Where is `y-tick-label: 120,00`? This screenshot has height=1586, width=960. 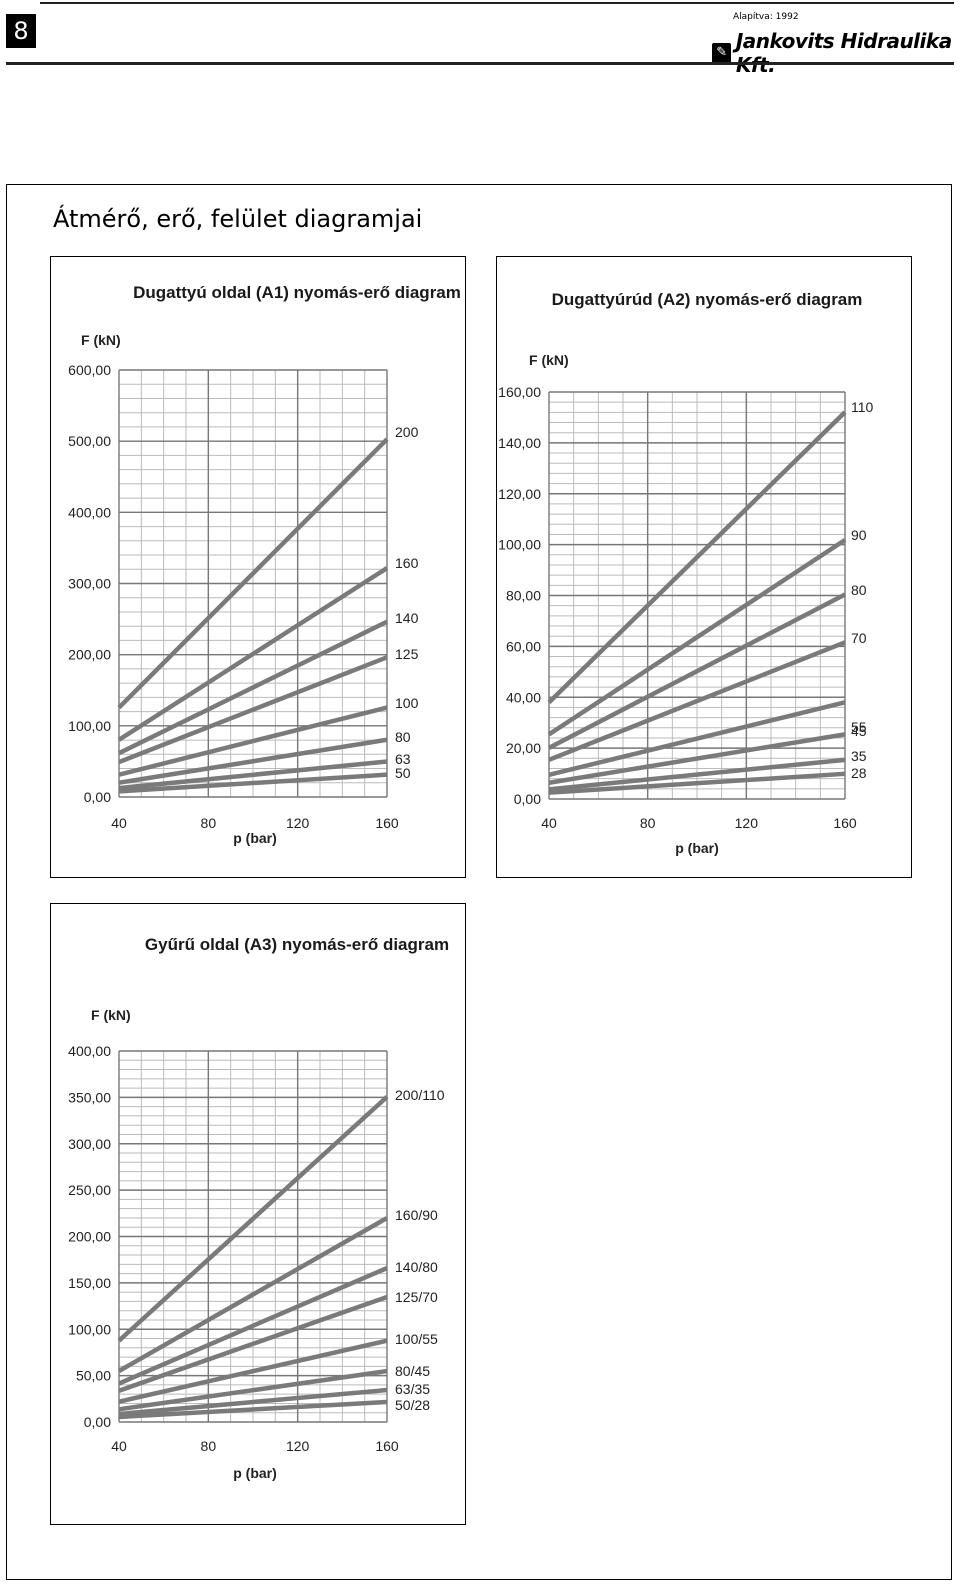 y-tick-label: 120,00 is located at coordinates (519, 494).